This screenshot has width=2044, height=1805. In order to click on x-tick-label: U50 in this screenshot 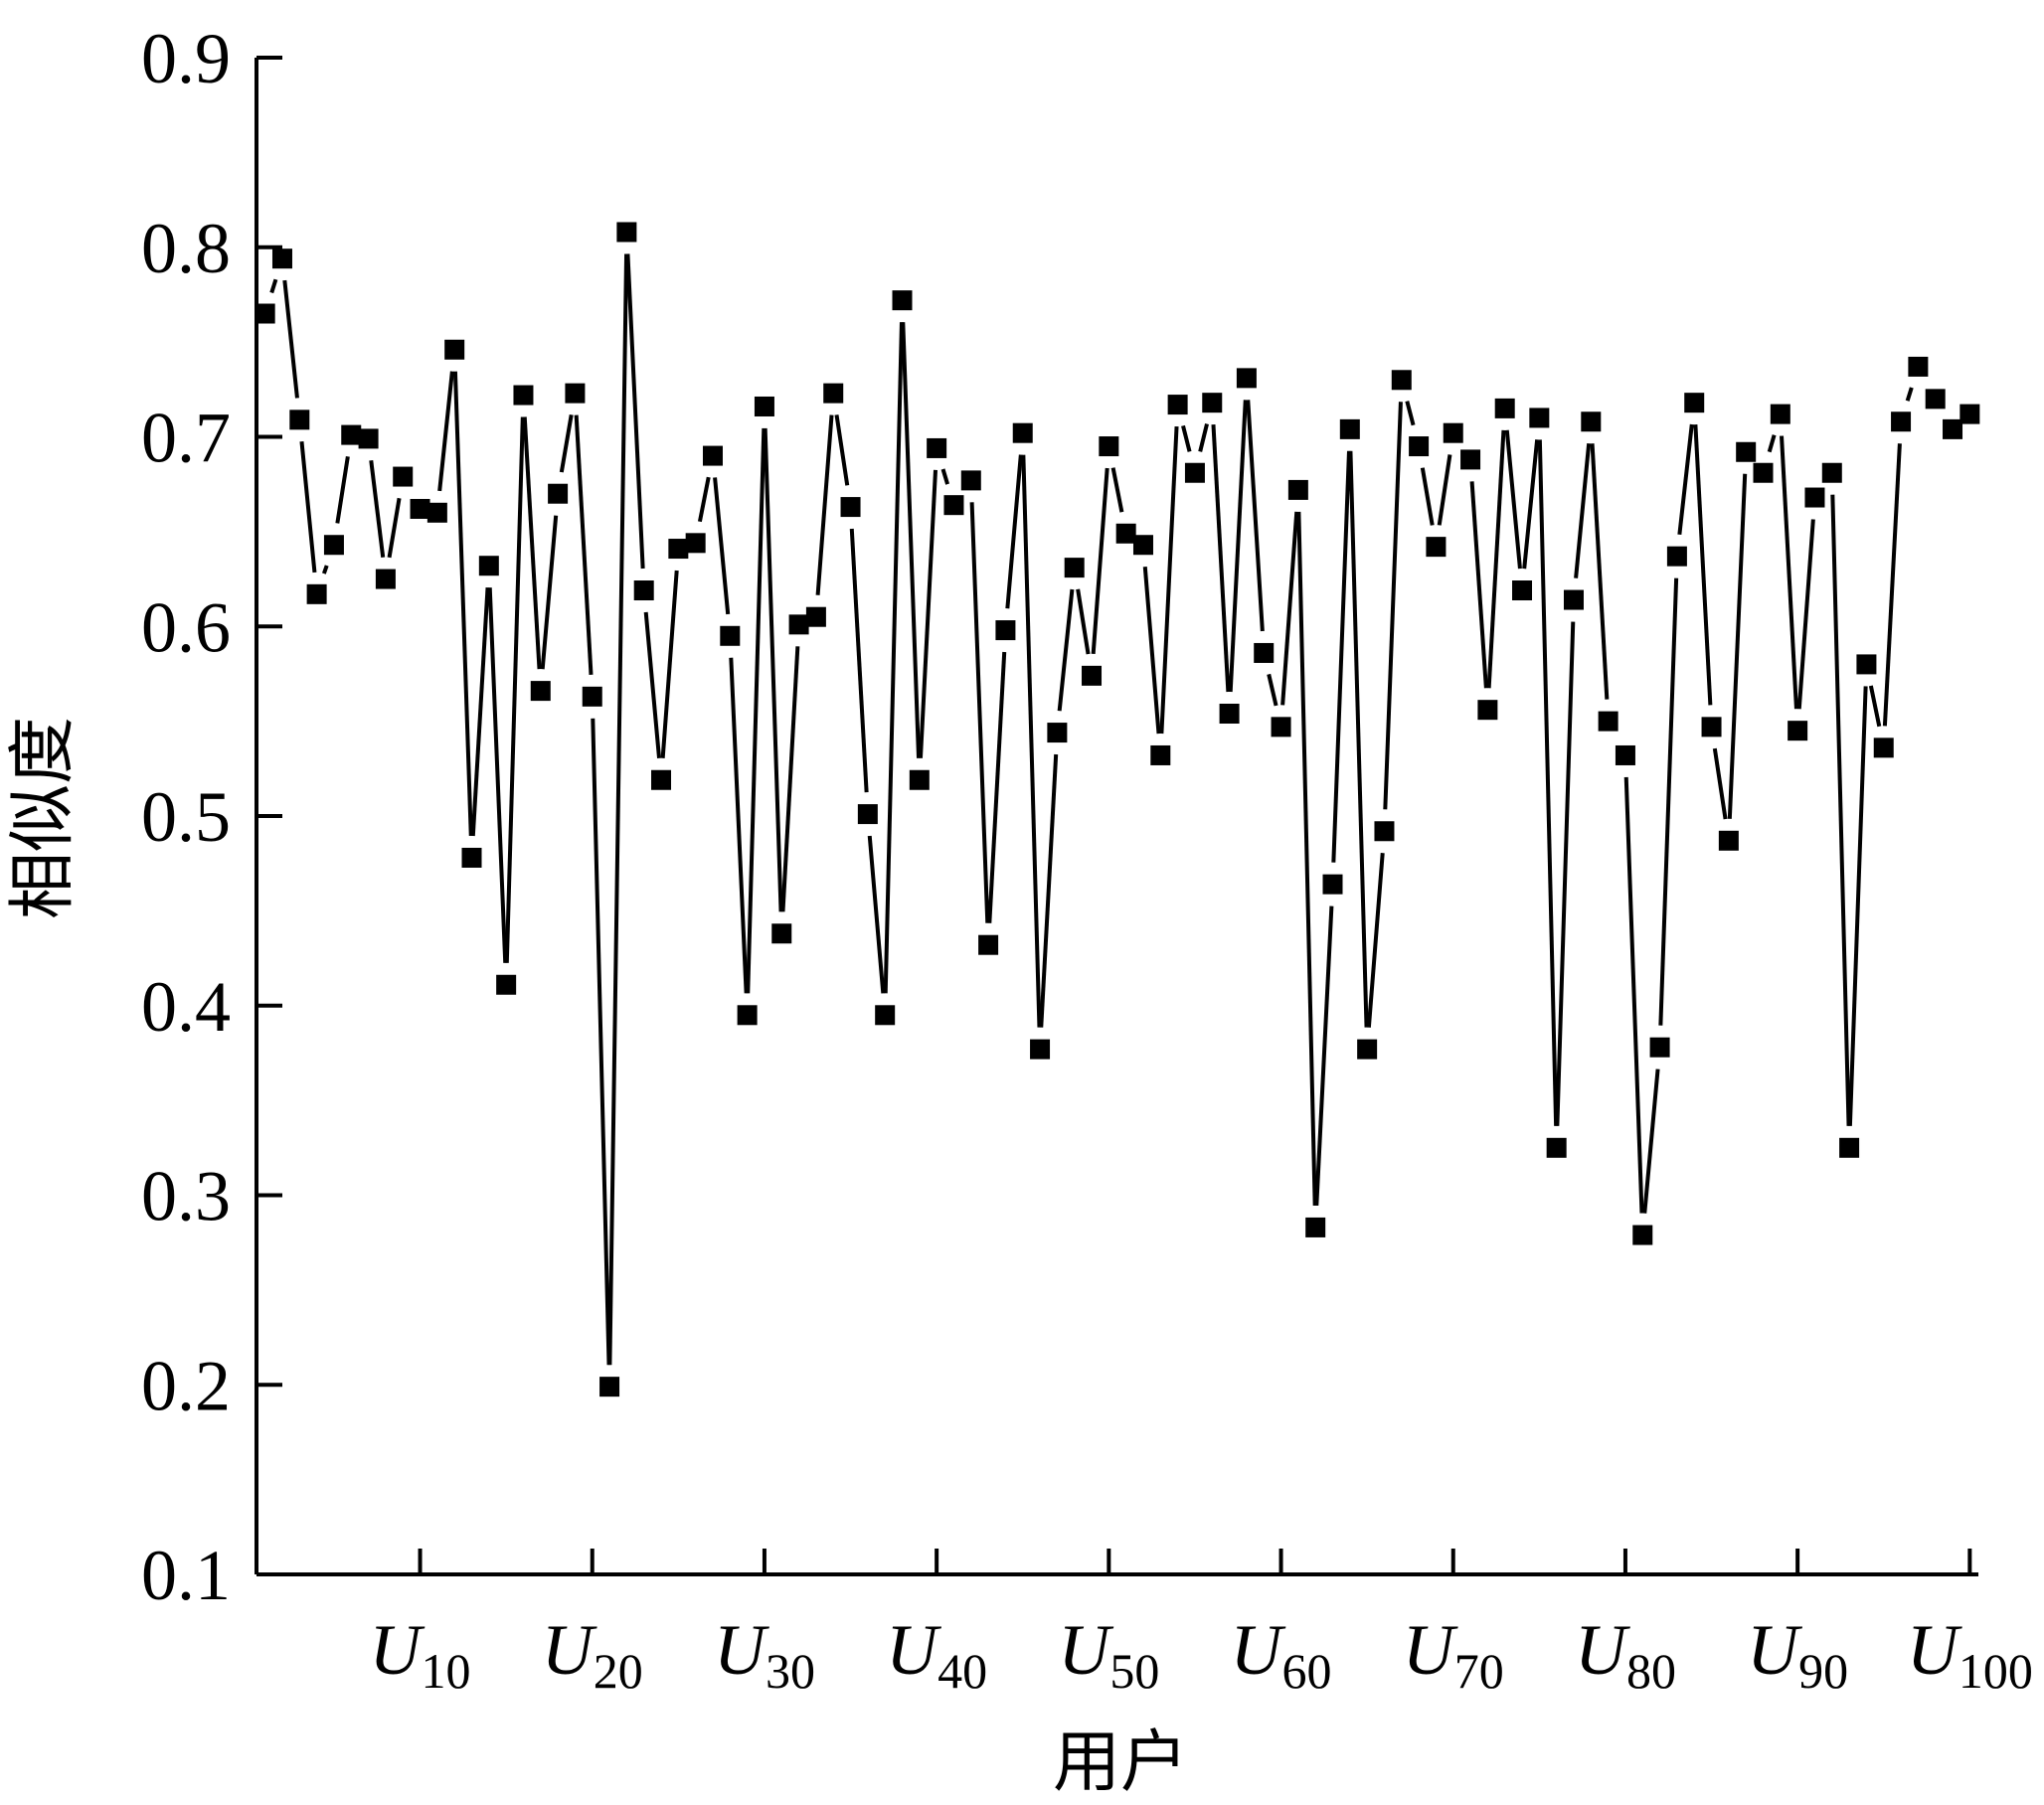, I will do `click(1109, 1654)`.